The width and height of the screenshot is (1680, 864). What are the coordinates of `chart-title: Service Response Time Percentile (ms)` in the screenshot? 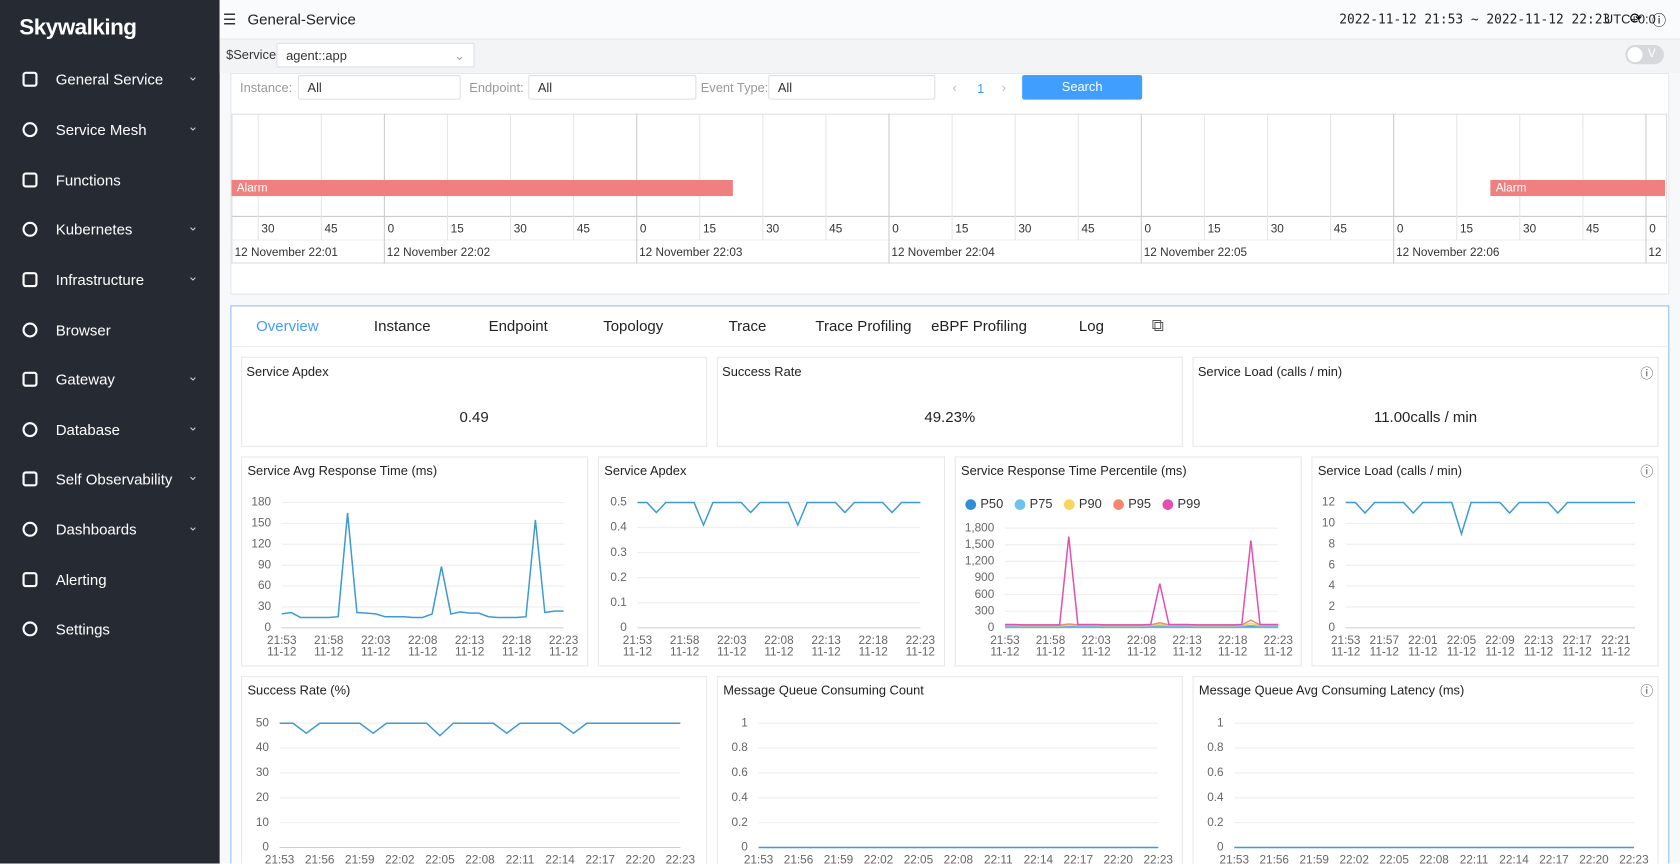 It's located at (1074, 470).